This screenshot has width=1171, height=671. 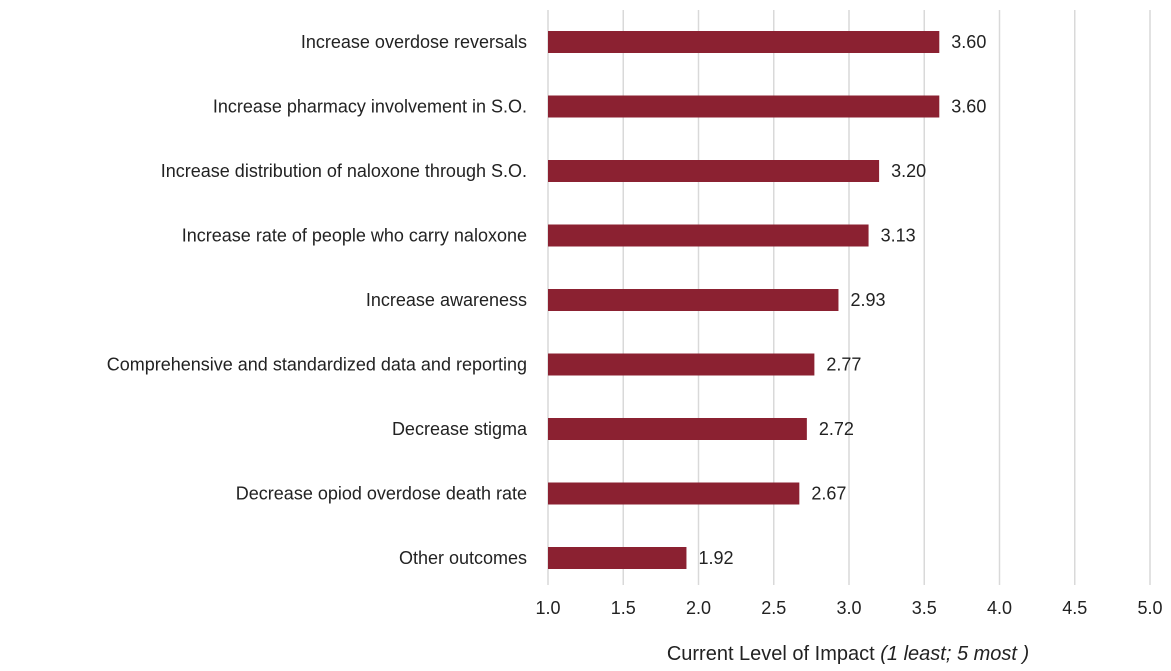 What do you see at coordinates (867, 300) in the screenshot?
I see `data-label: 2.93` at bounding box center [867, 300].